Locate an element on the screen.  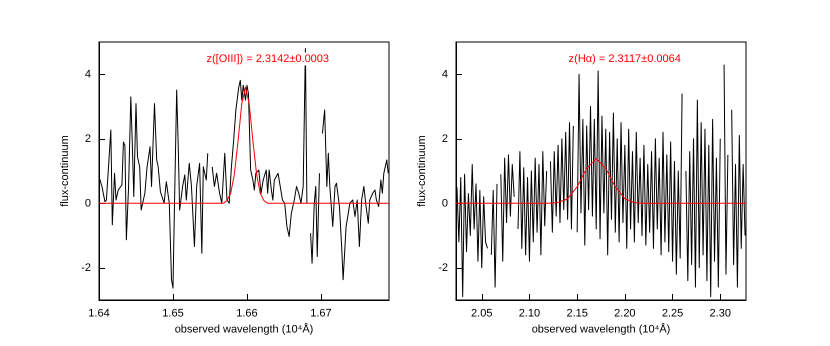
x-tick-label: 1.66 is located at coordinates (247, 314).